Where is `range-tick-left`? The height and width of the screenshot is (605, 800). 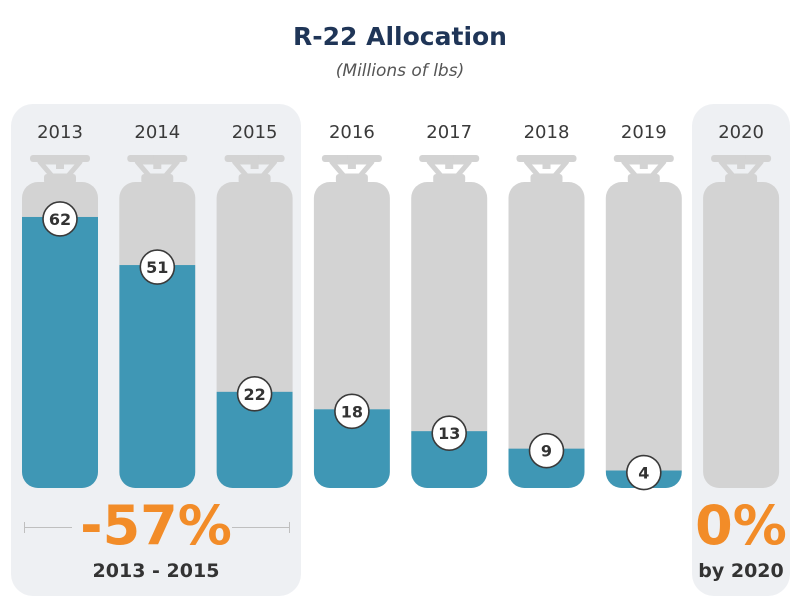
range-tick-left is located at coordinates (24, 527).